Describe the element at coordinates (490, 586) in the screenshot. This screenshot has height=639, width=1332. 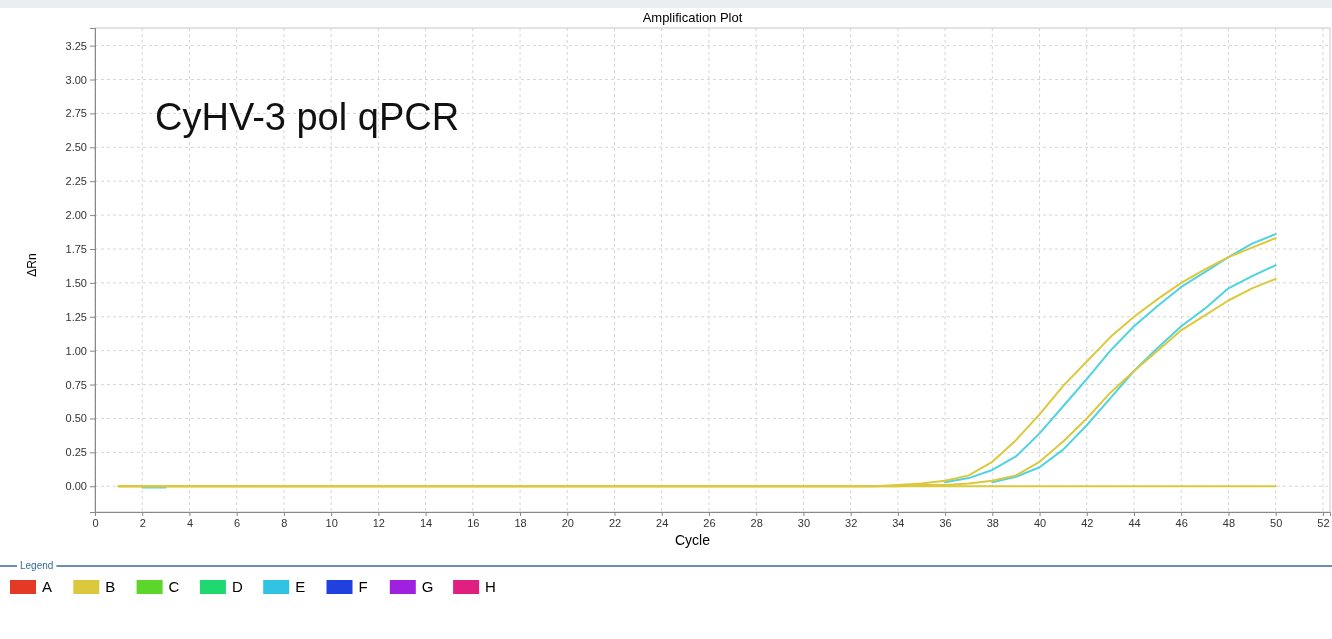
I see `legend-label: H` at that location.